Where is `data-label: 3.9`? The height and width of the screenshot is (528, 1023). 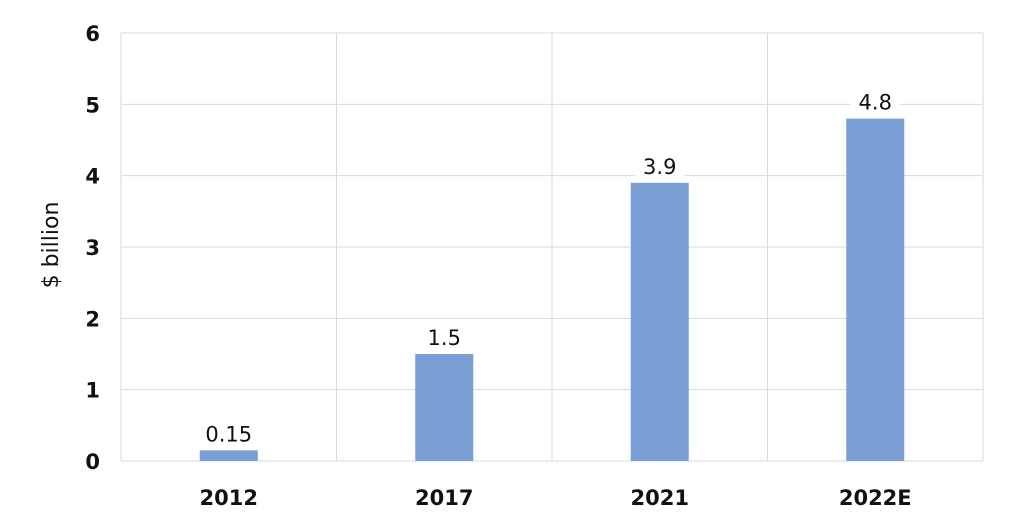
data-label: 3.9 is located at coordinates (659, 167).